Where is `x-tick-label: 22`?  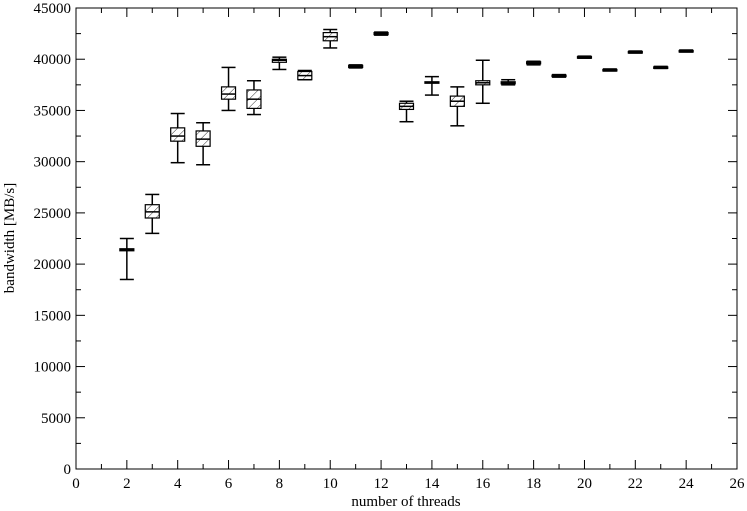 x-tick-label: 22 is located at coordinates (635, 484).